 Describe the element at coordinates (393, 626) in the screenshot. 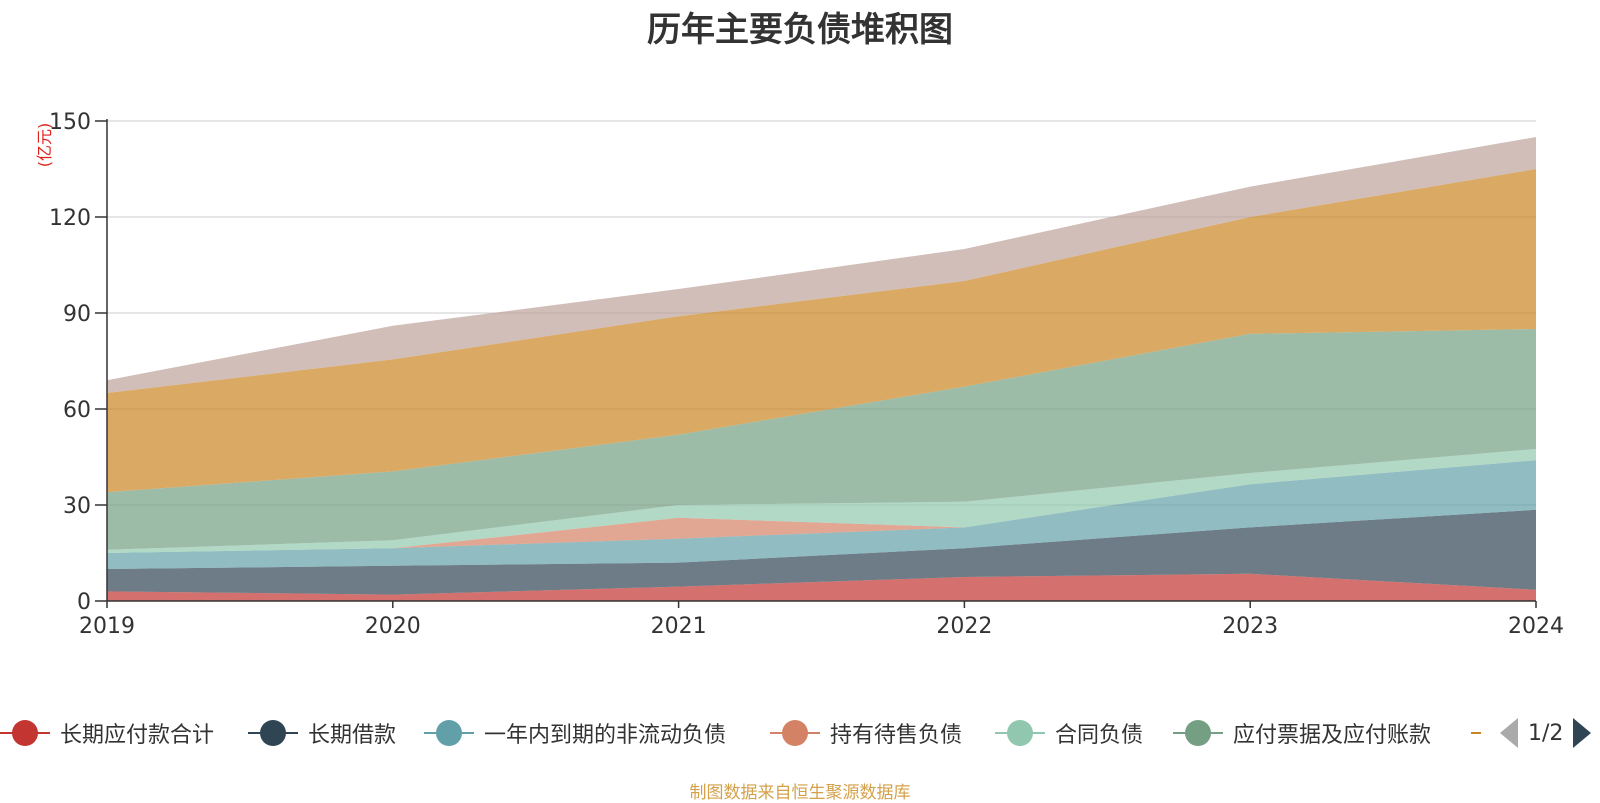

I see `x-tick-label: 2020` at that location.